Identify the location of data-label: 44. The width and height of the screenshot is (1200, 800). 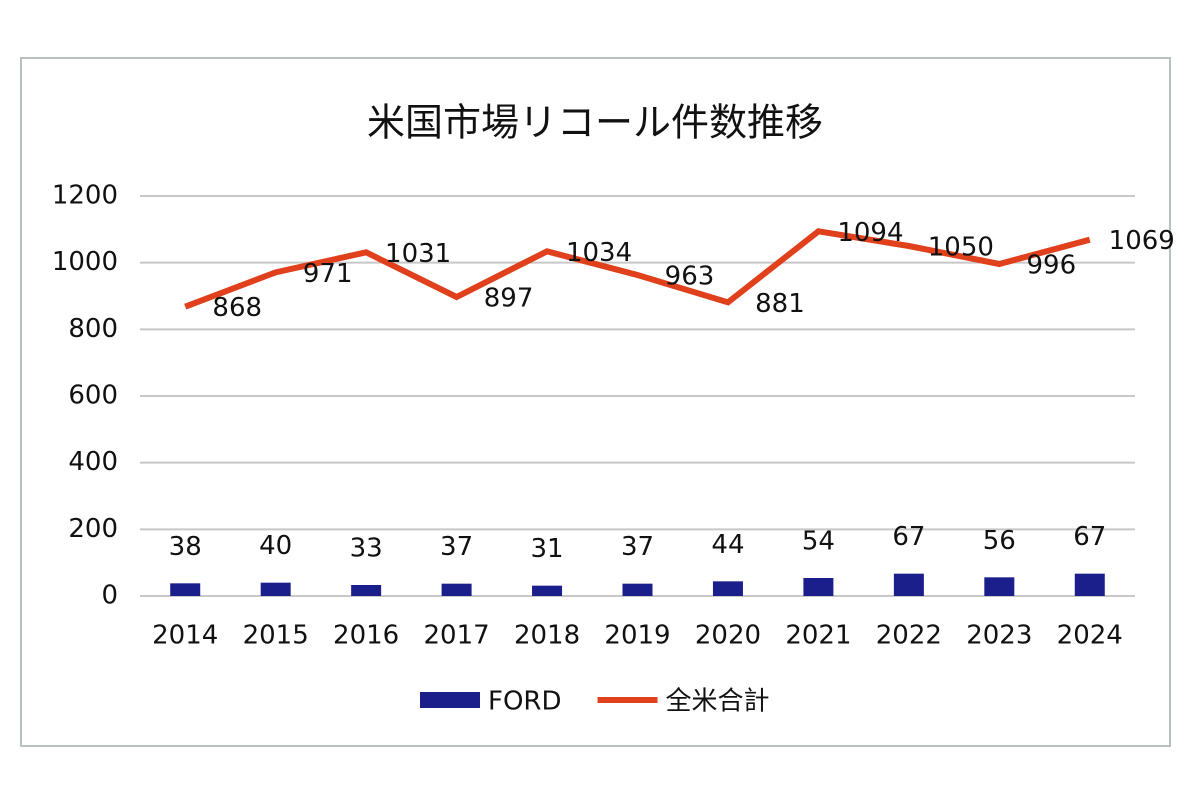
(727, 545).